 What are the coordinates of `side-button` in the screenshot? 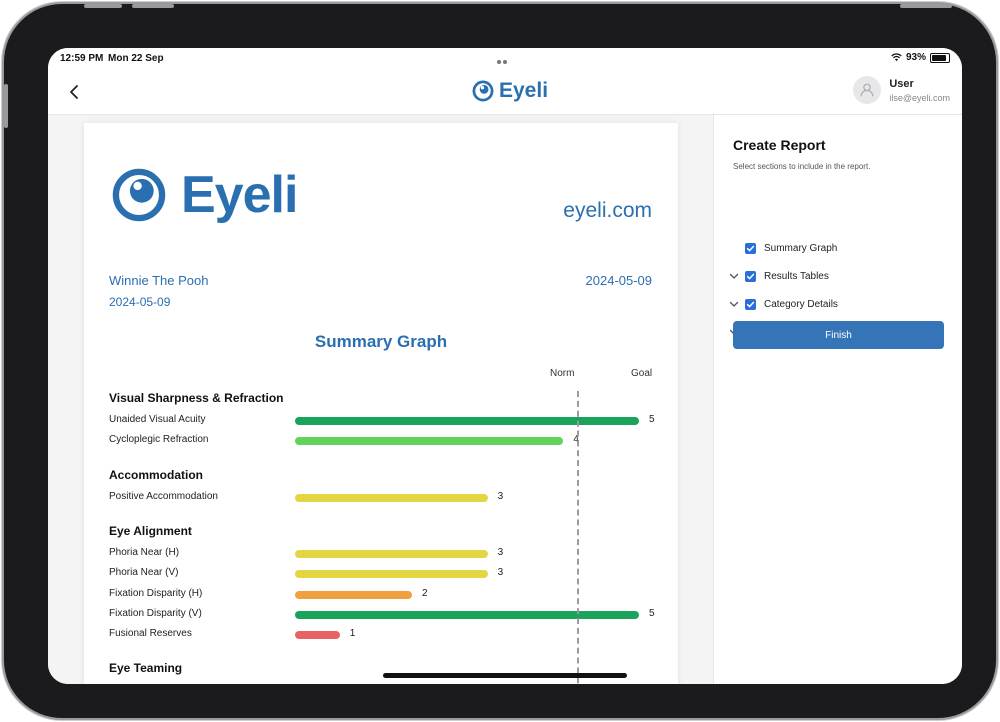 It's located at (6, 106).